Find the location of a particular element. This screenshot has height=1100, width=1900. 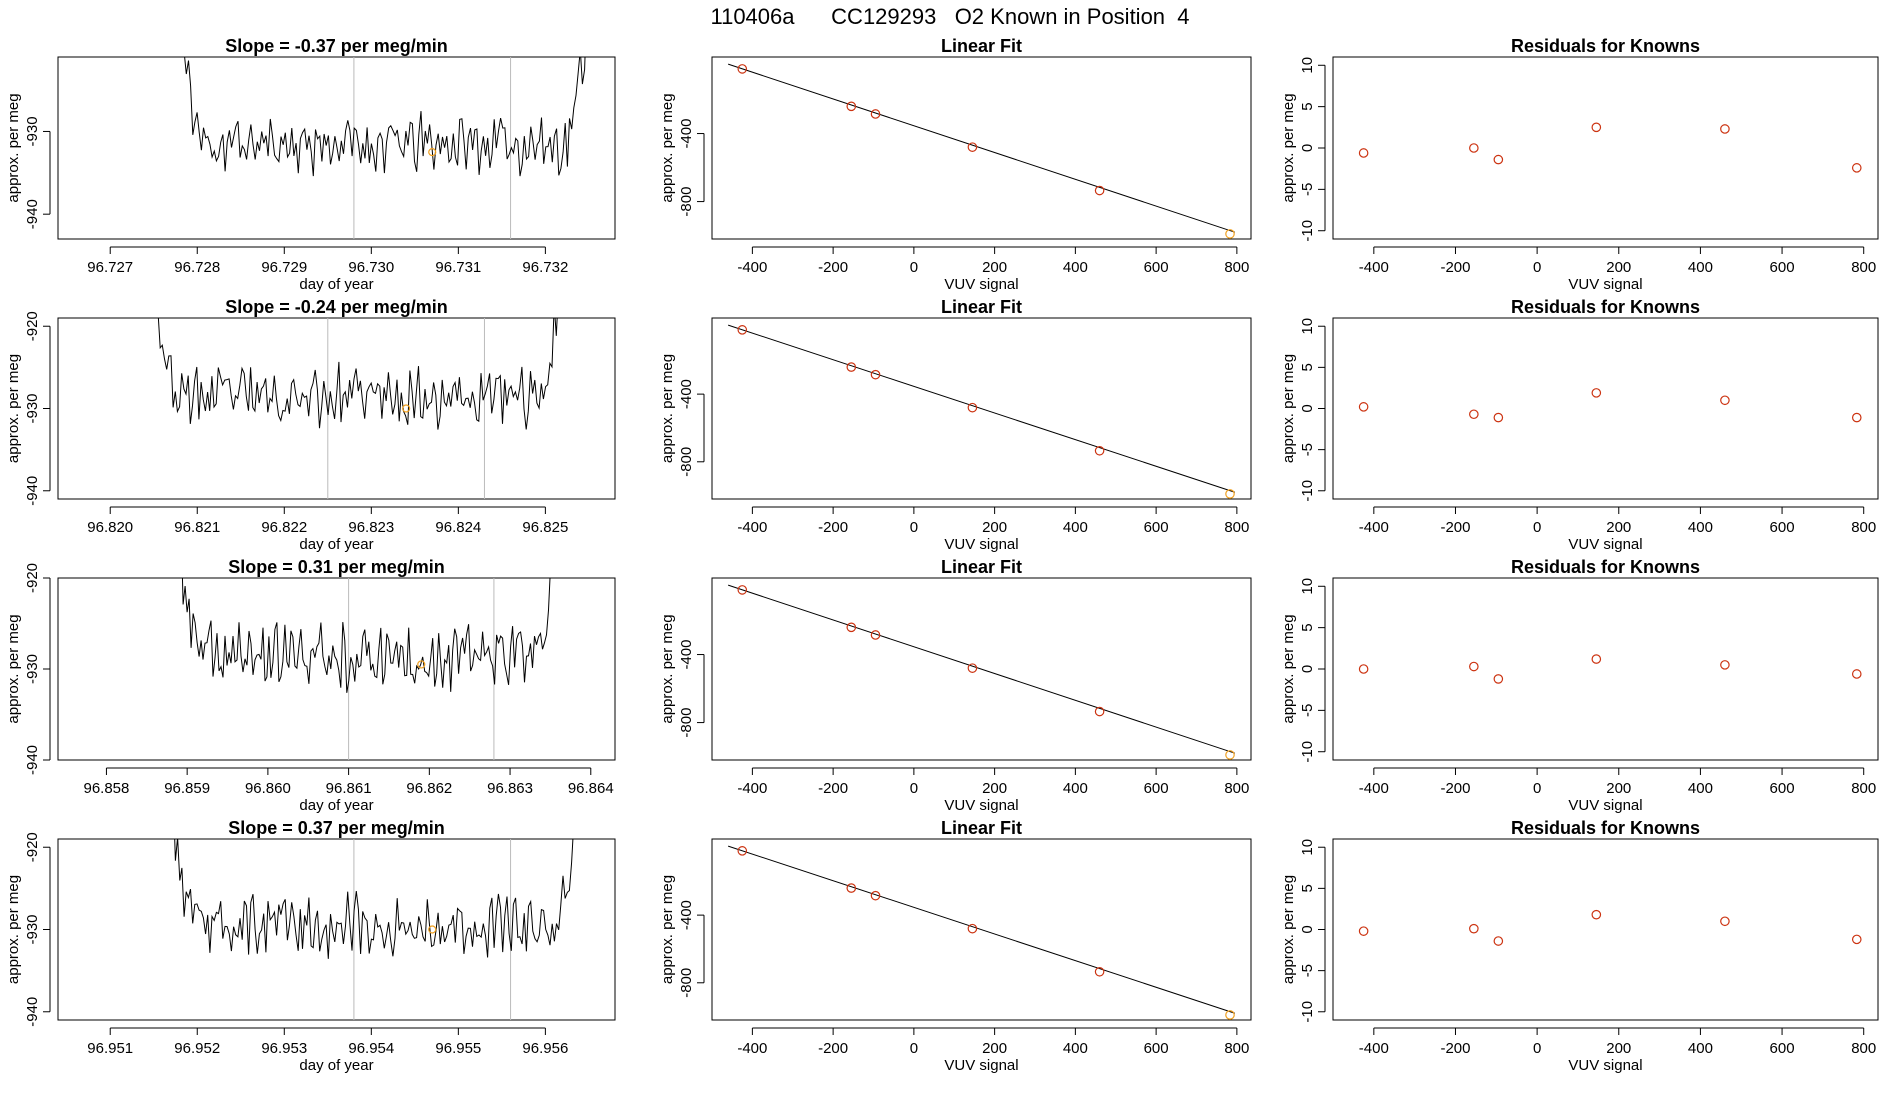

x-tick-label: 96.951 is located at coordinates (110, 1048).